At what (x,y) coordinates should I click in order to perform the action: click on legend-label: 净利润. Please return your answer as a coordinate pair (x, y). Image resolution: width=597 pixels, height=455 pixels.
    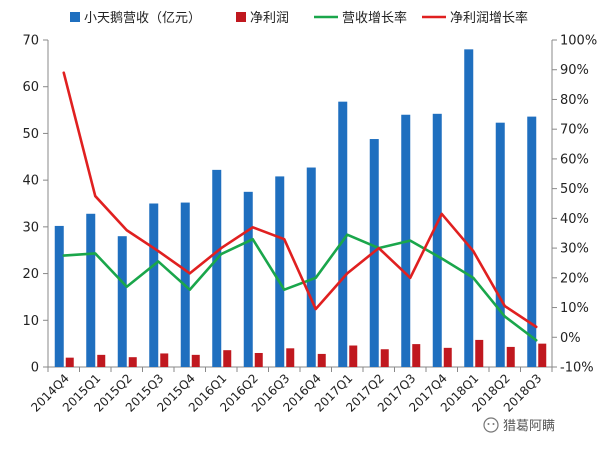
    Looking at the image, I should click on (269, 18).